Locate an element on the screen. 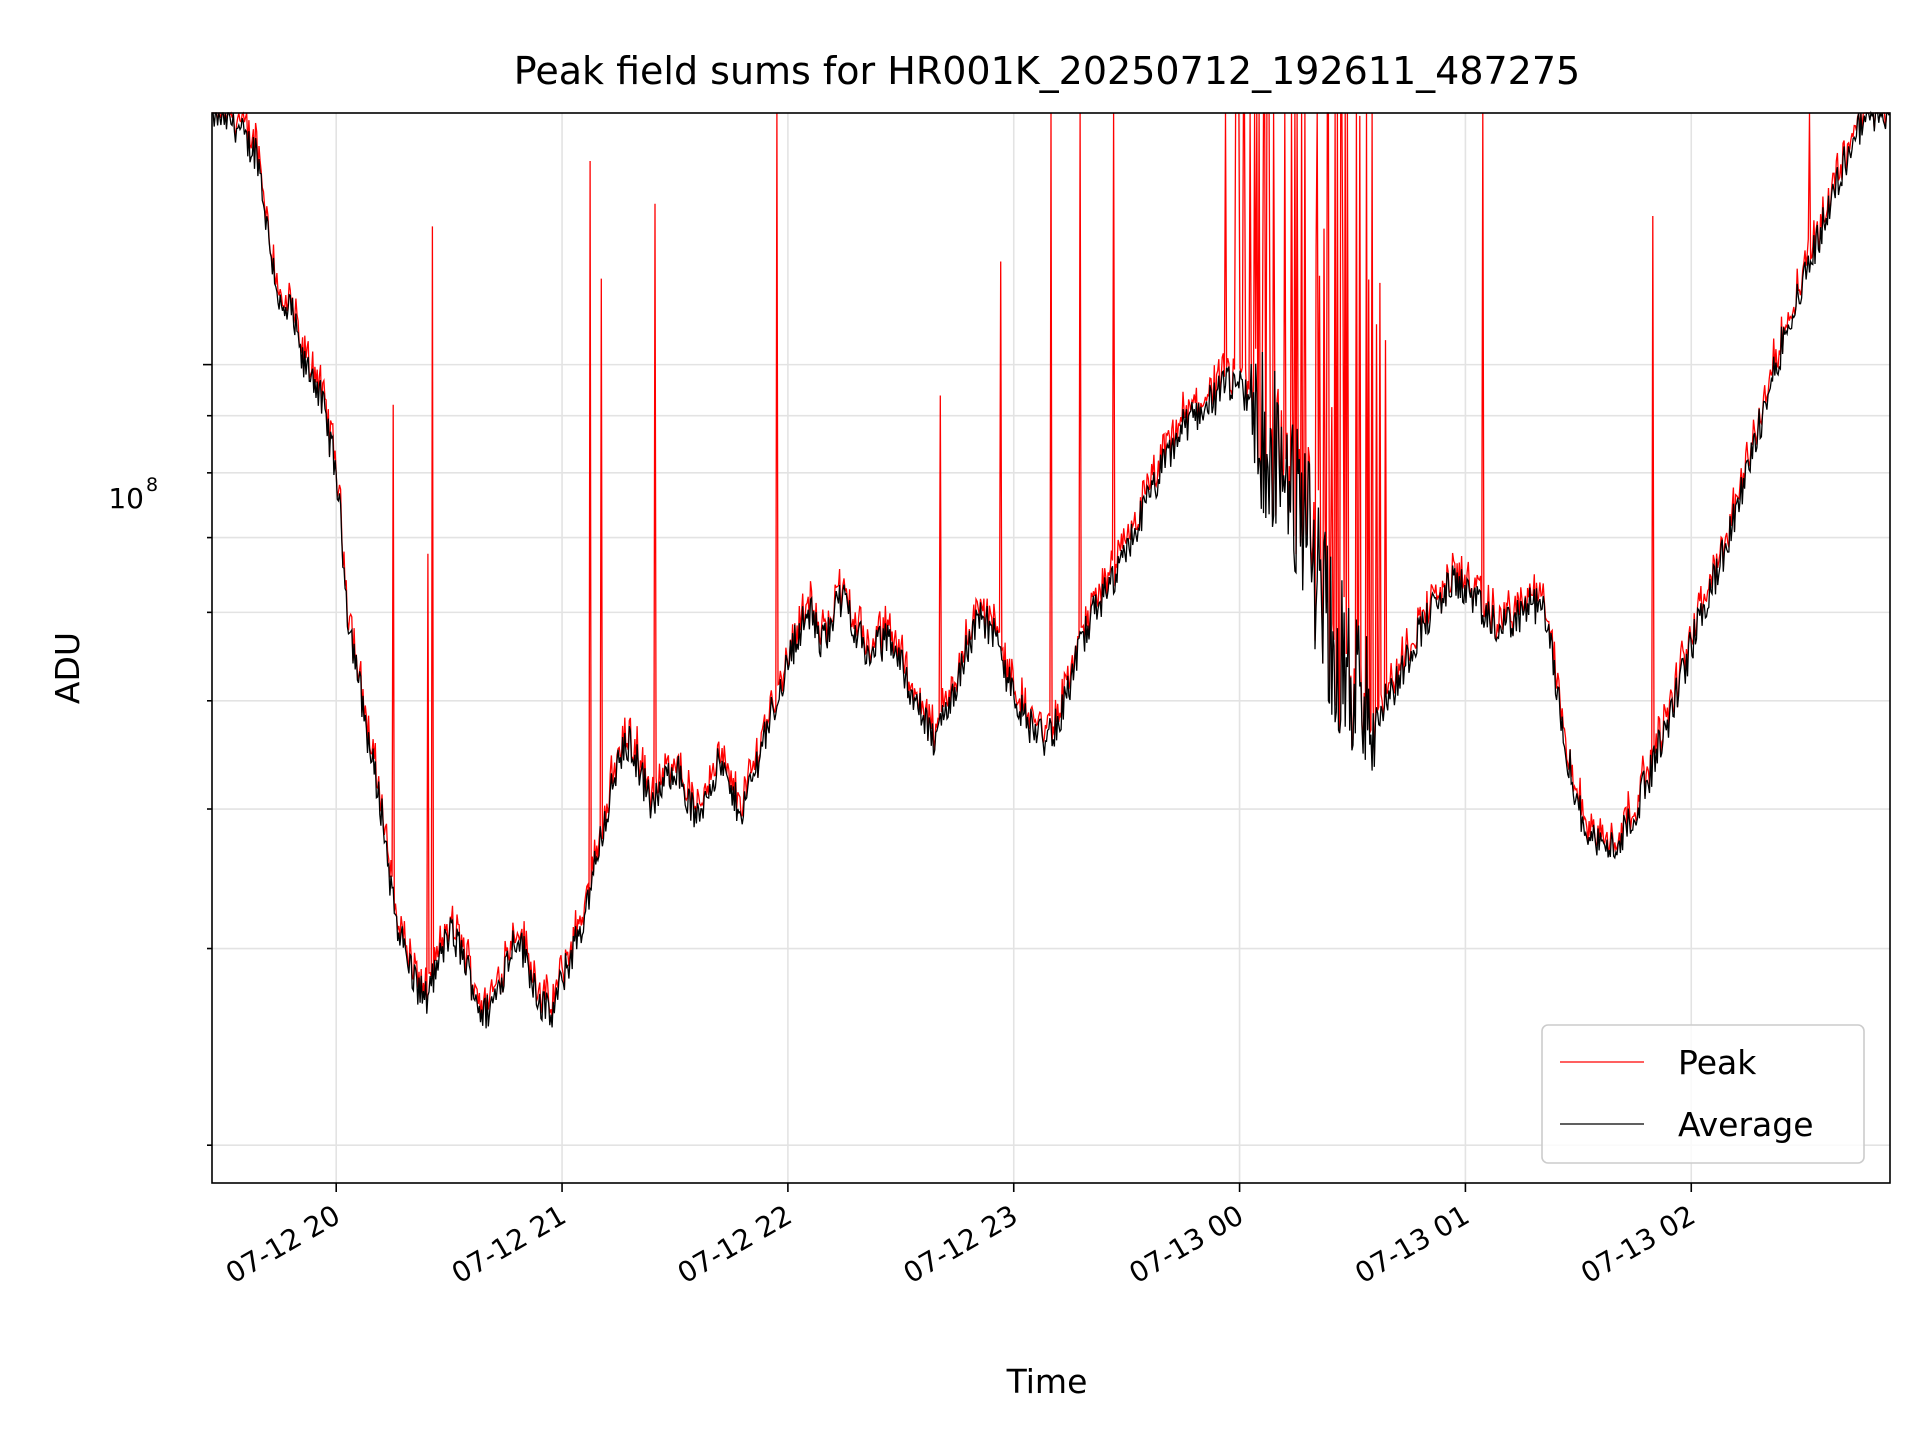 The width and height of the screenshot is (1920, 1440). y-axis-label: ADU is located at coordinates (67, 668).